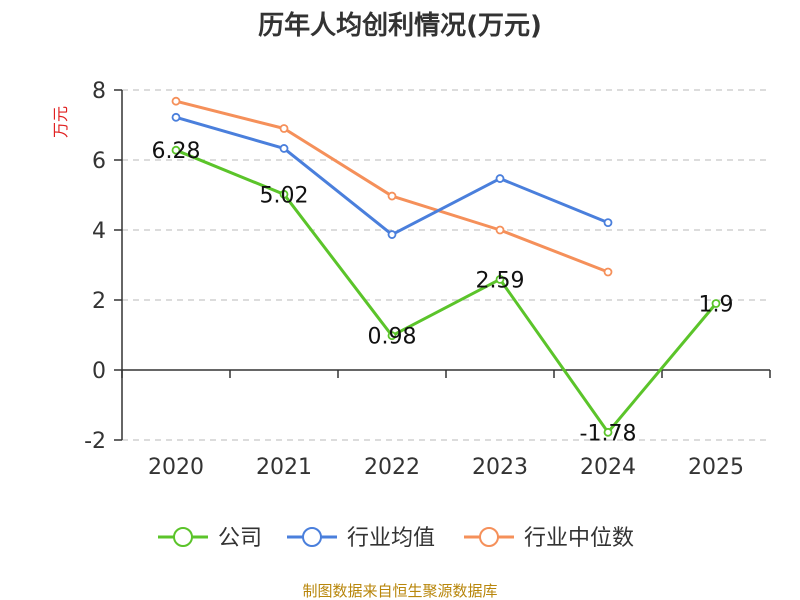 The width and height of the screenshot is (800, 600). I want to click on data-label: 2.59, so click(500, 280).